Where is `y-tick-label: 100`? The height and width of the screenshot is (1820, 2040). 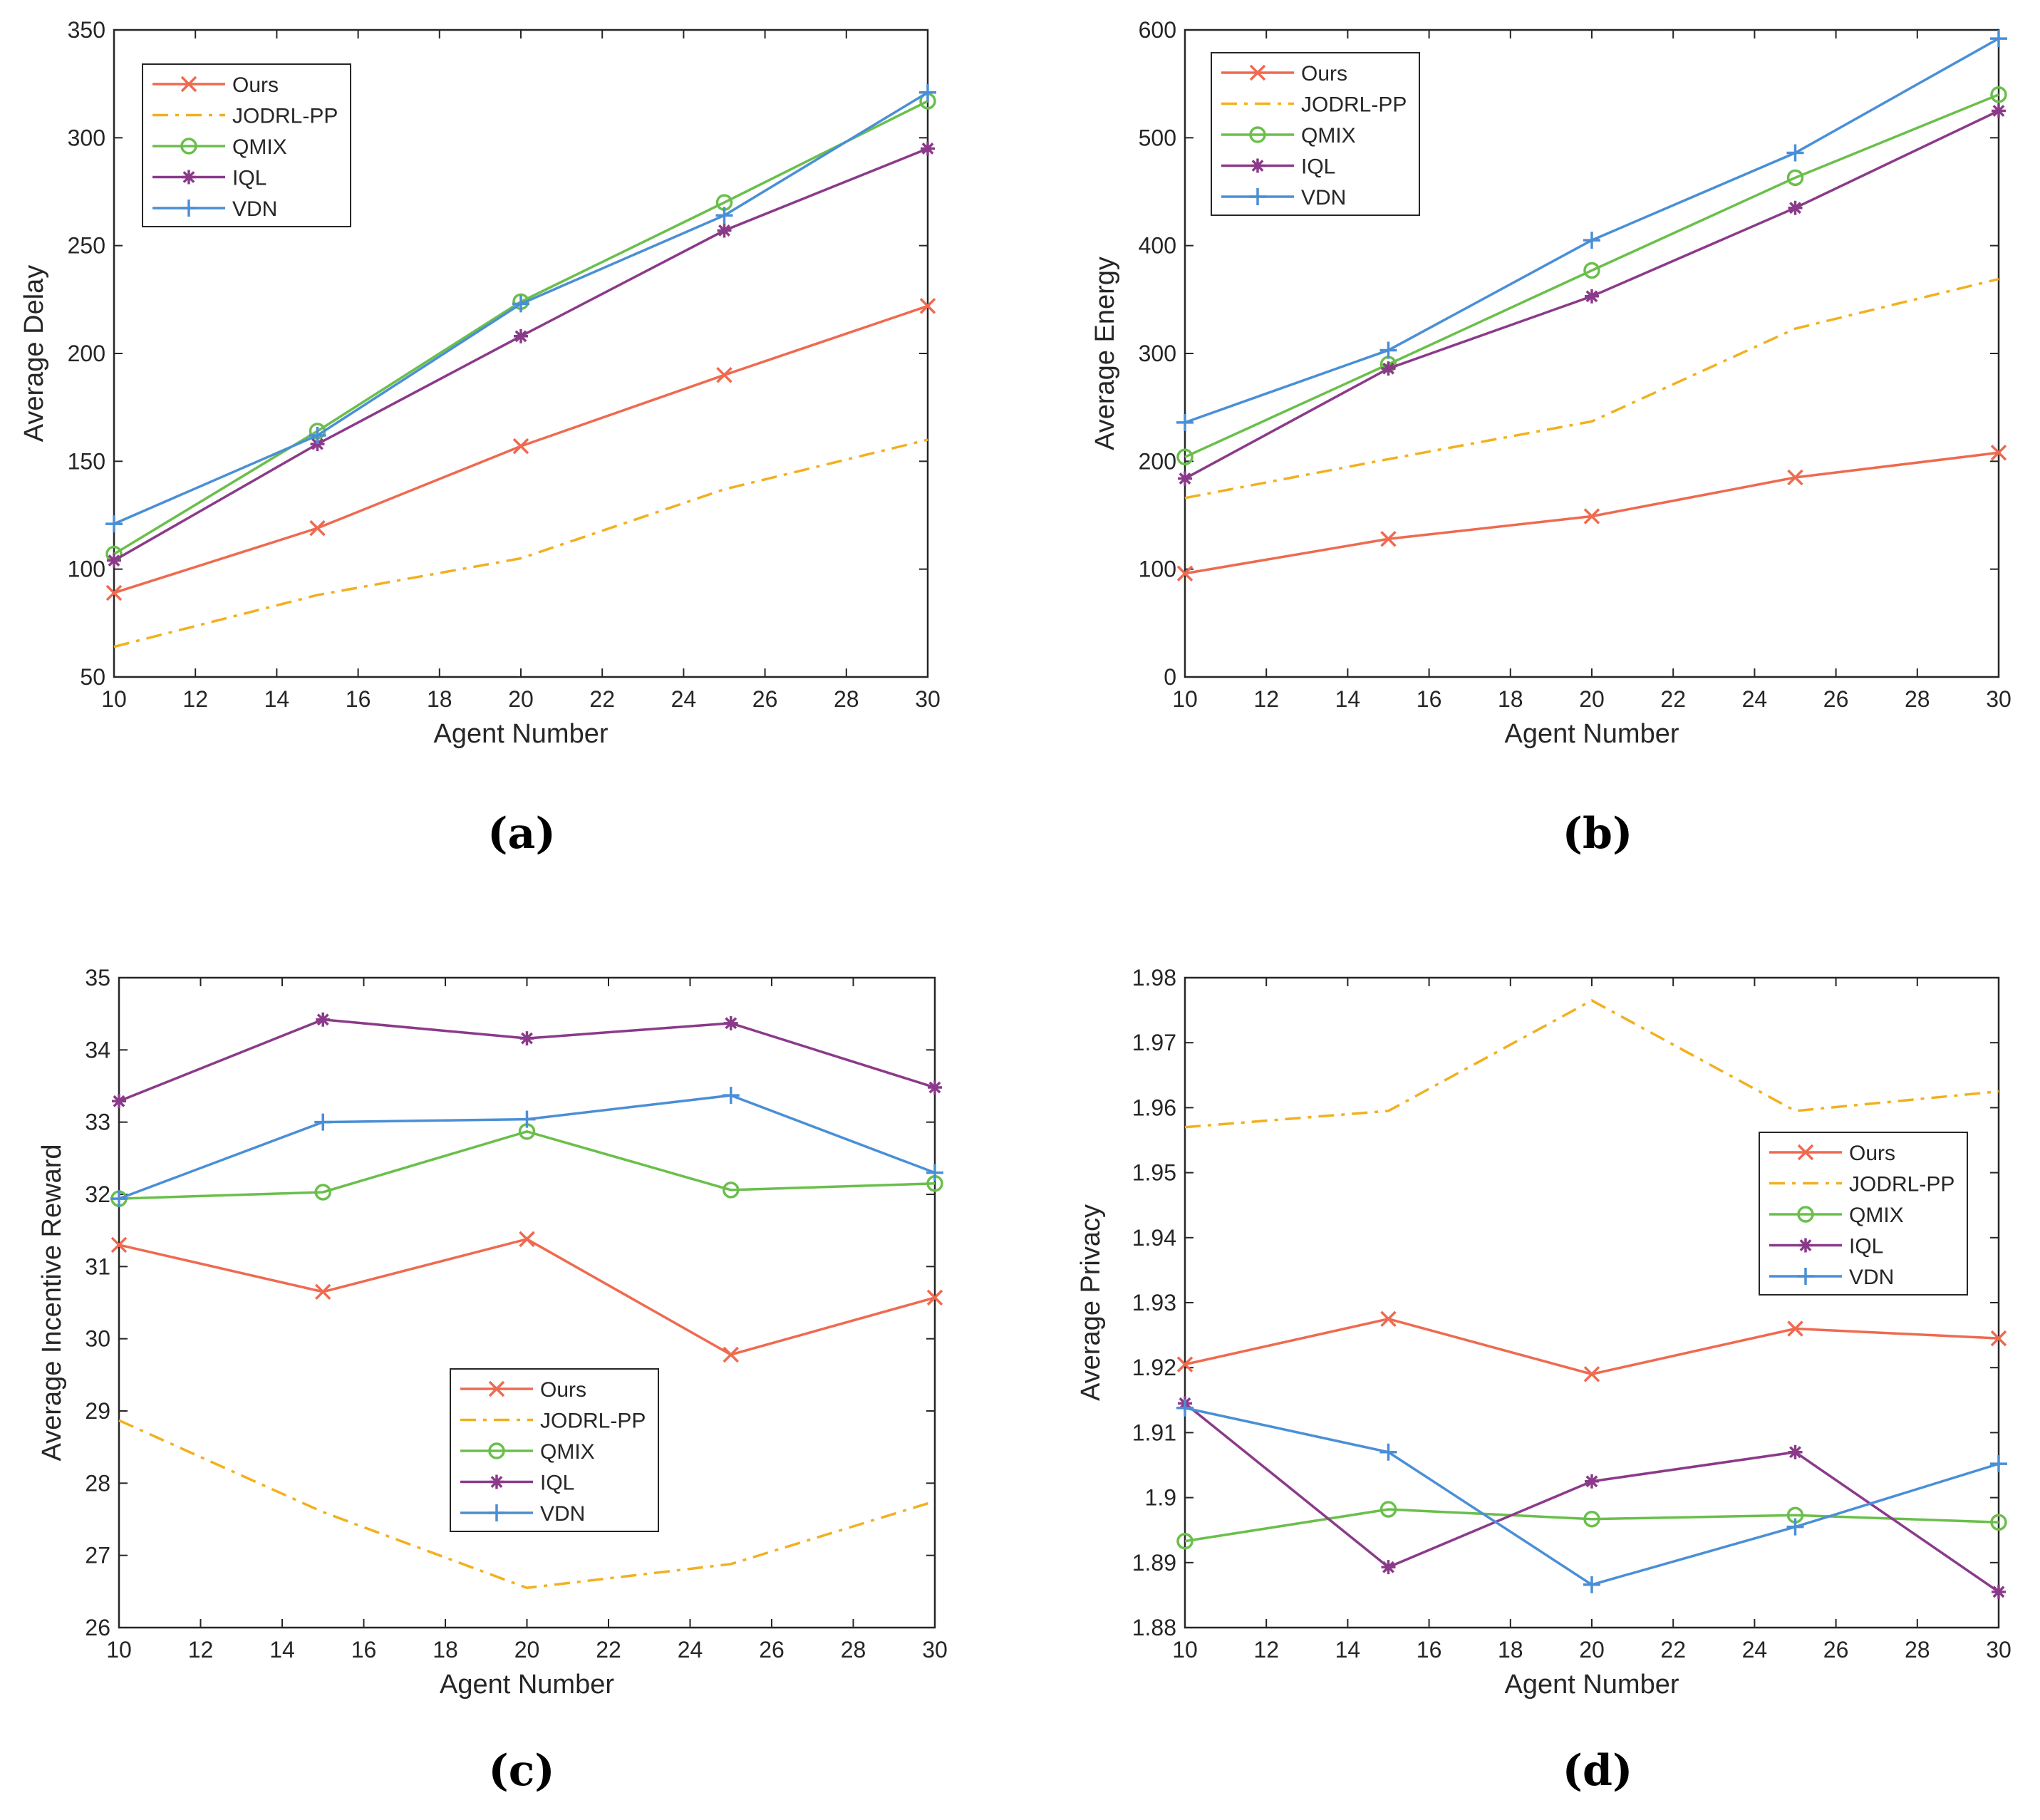
y-tick-label: 100 is located at coordinates (86, 569).